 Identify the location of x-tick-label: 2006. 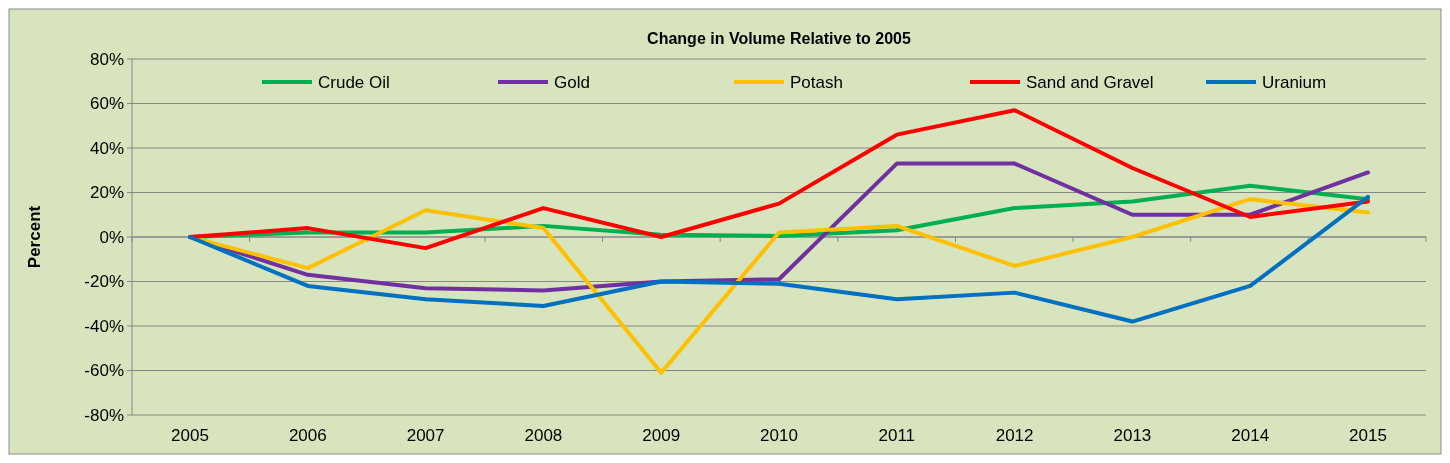
(307, 435).